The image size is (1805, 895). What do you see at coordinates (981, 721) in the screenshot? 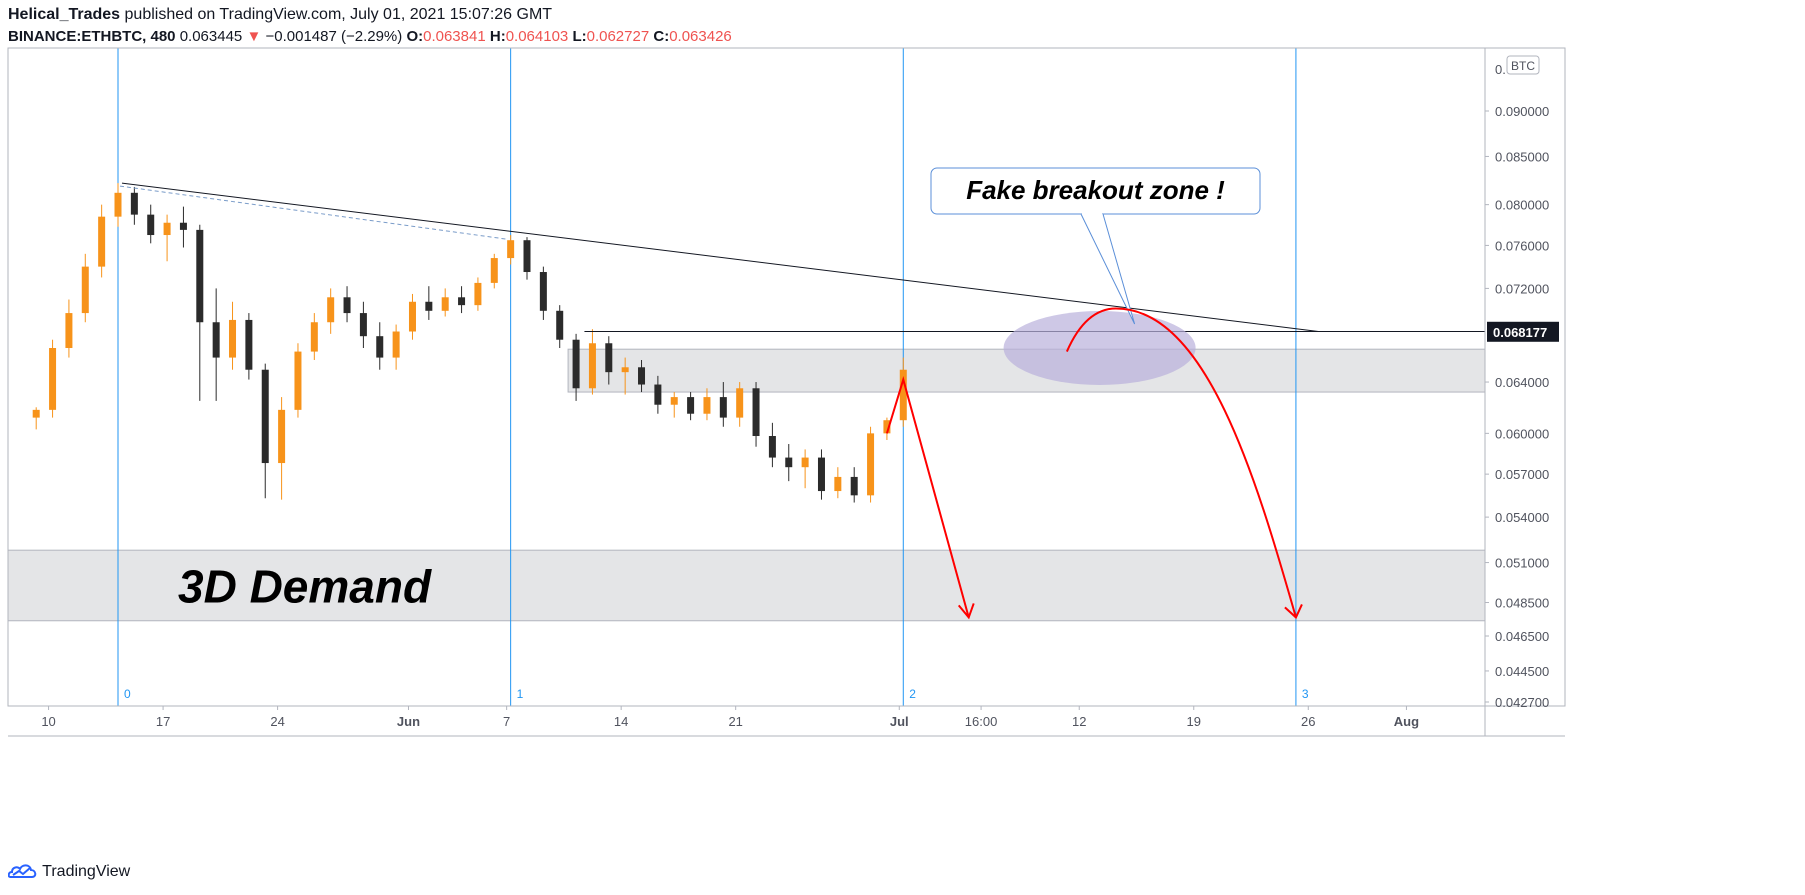
I see `time-tick-label: 16:00` at bounding box center [981, 721].